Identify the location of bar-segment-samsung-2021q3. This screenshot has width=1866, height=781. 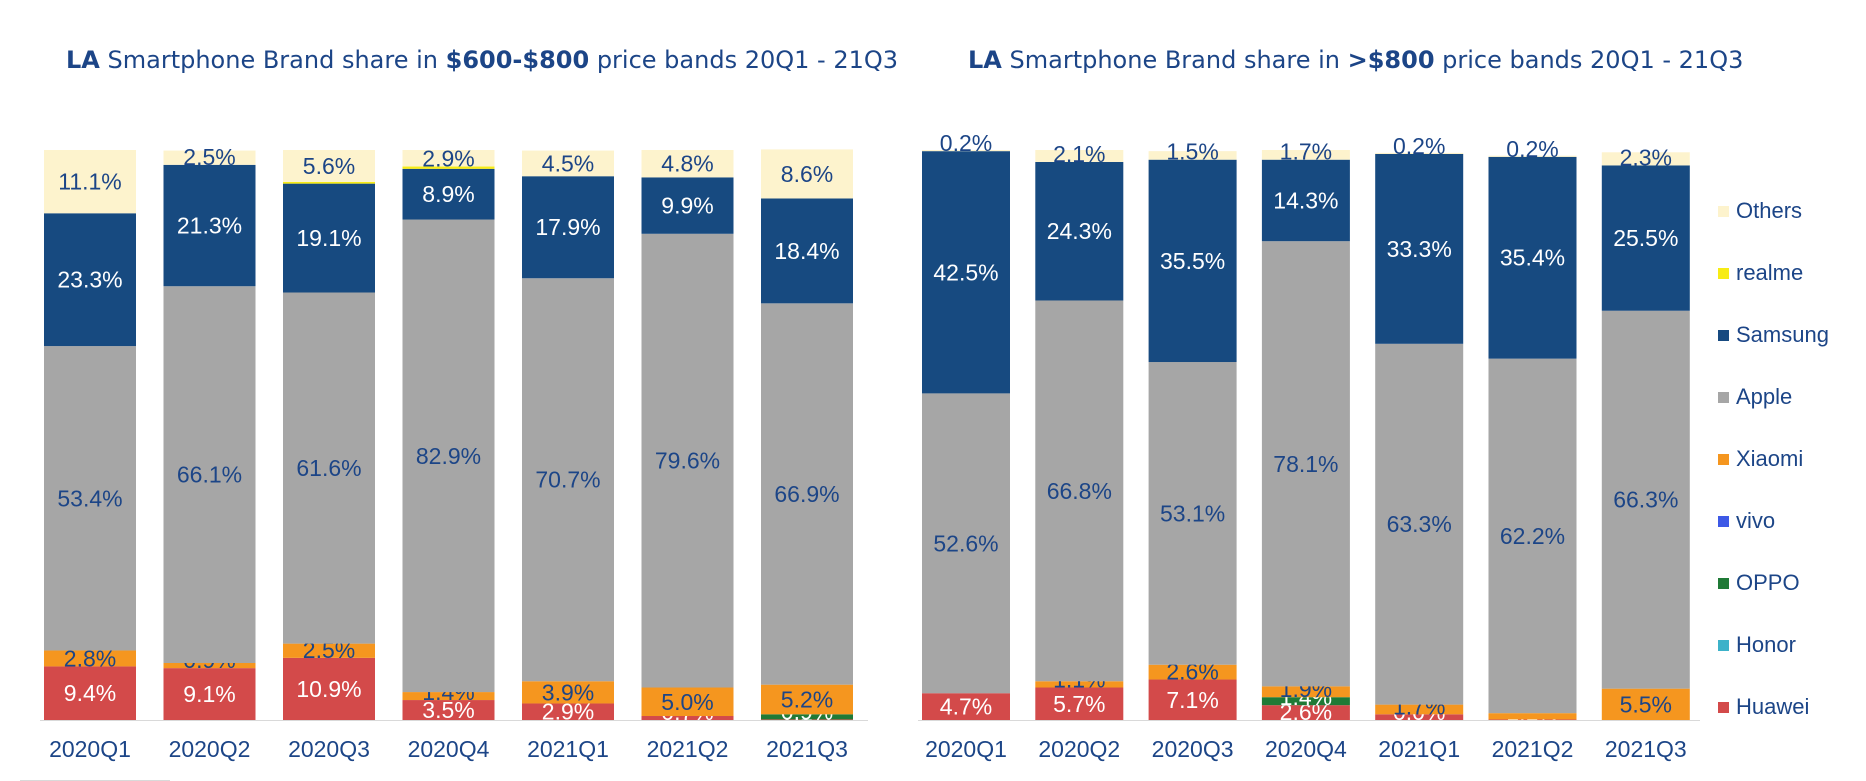
(807, 251).